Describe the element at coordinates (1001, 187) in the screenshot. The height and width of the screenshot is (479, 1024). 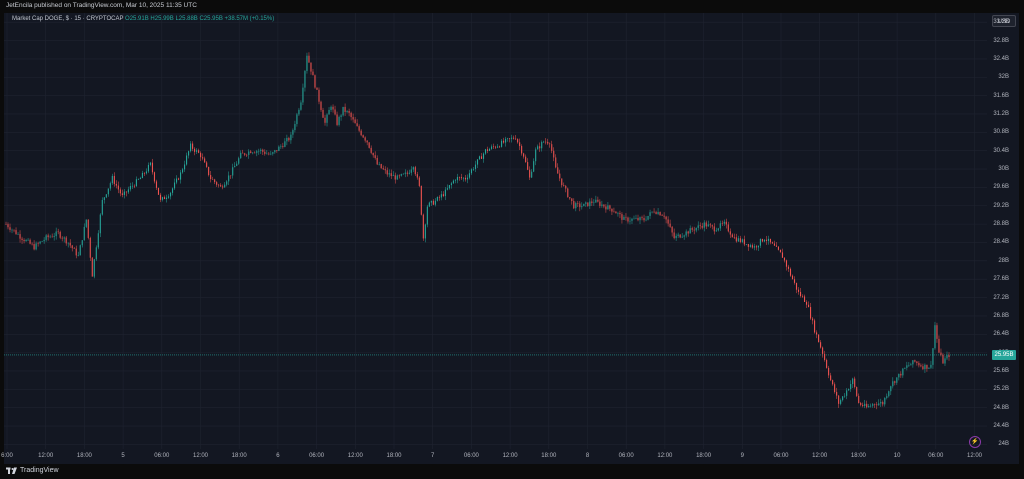
I see `y-tick-label: 29.6B` at that location.